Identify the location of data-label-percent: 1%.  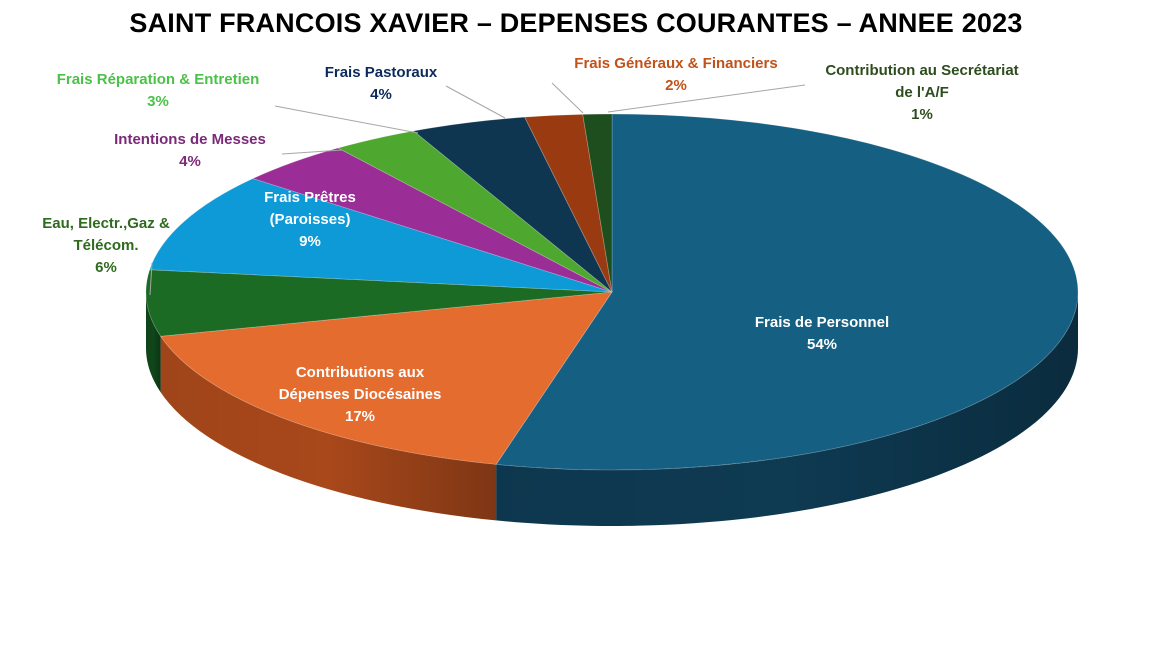
(922, 114).